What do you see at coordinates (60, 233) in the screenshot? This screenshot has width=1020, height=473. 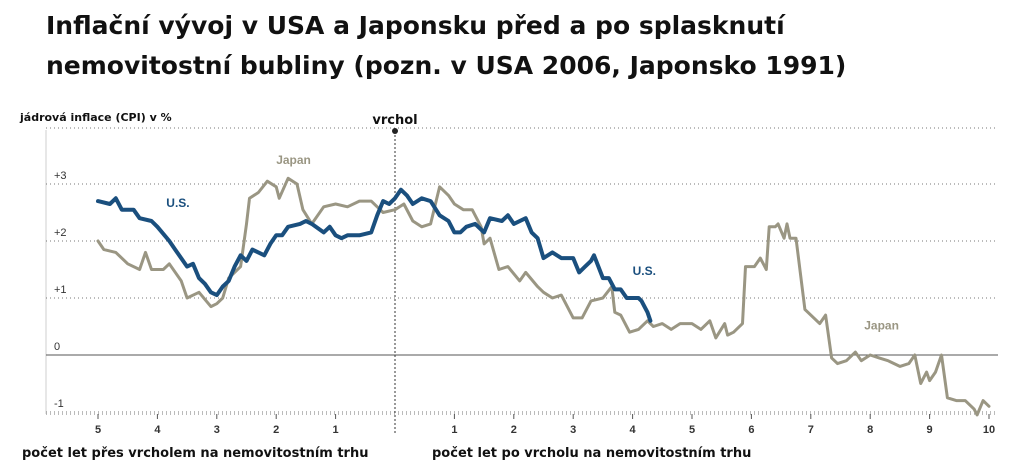 I see `y-tick-label: +2` at bounding box center [60, 233].